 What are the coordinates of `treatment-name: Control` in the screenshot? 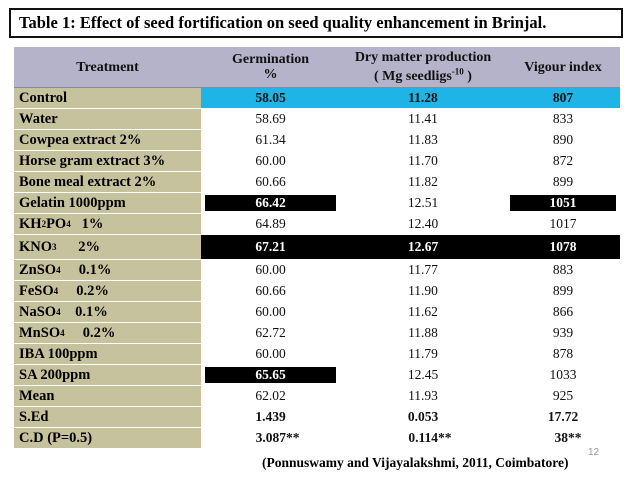 It's located at (107, 98).